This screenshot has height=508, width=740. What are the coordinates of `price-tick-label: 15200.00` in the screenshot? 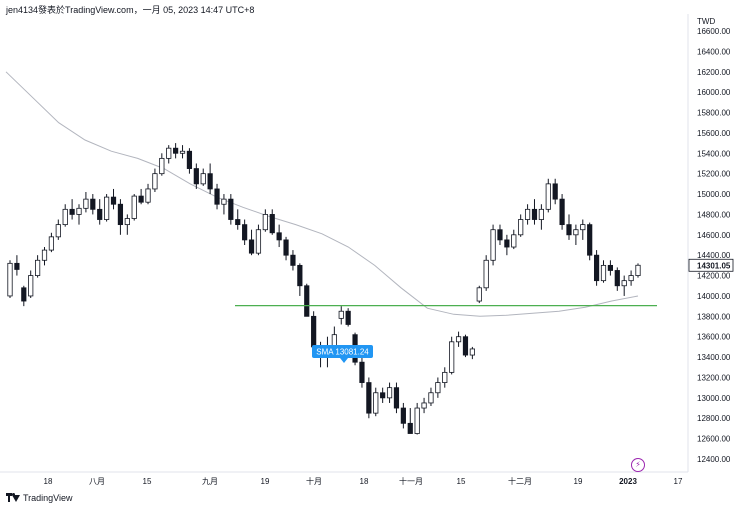 It's located at (714, 174).